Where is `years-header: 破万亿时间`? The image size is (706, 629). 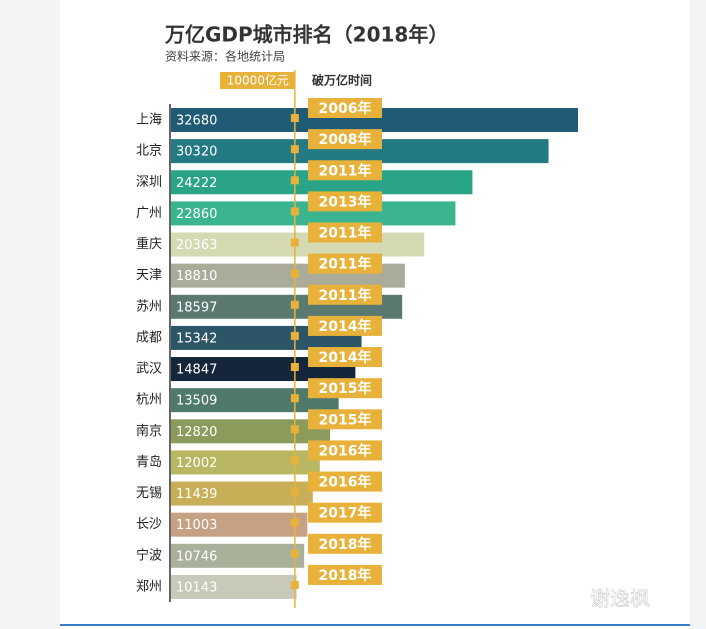
years-header: 破万亿时间 is located at coordinates (342, 80).